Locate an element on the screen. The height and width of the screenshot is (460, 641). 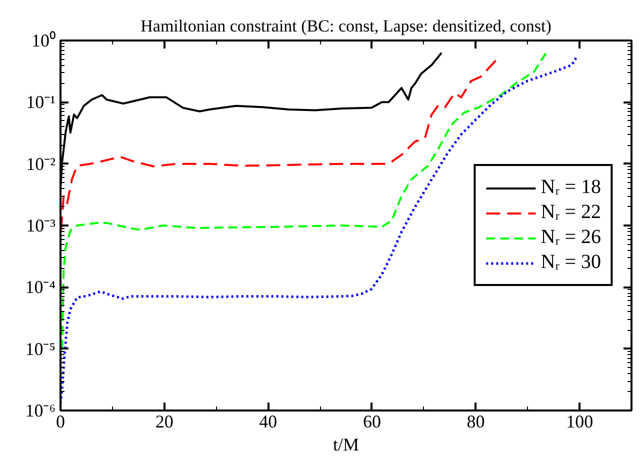
x-tick-label: 80 is located at coordinates (475, 422).